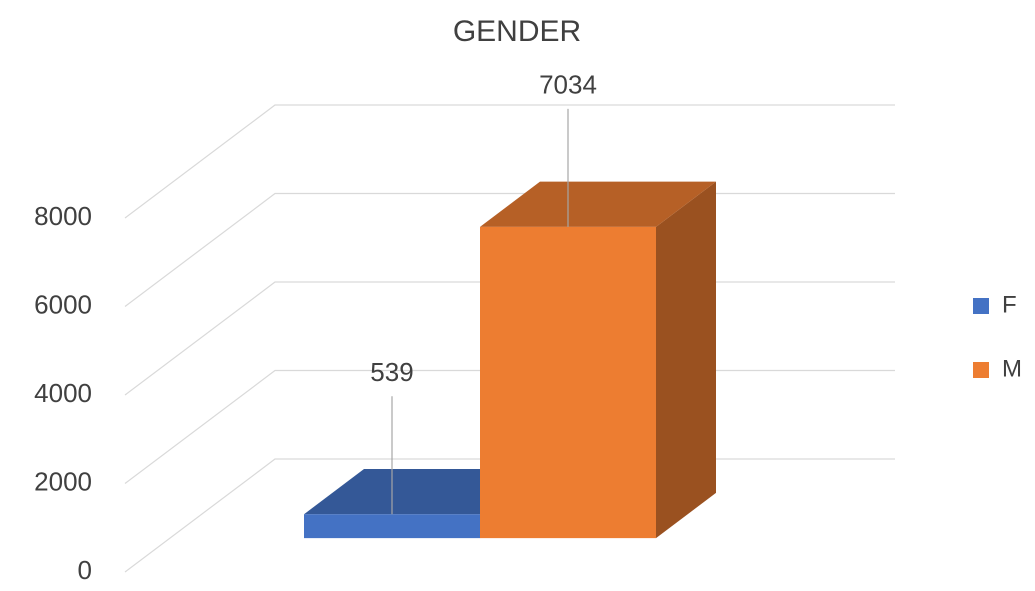 The image size is (1035, 591). What do you see at coordinates (391, 372) in the screenshot?
I see `data-label: 539` at bounding box center [391, 372].